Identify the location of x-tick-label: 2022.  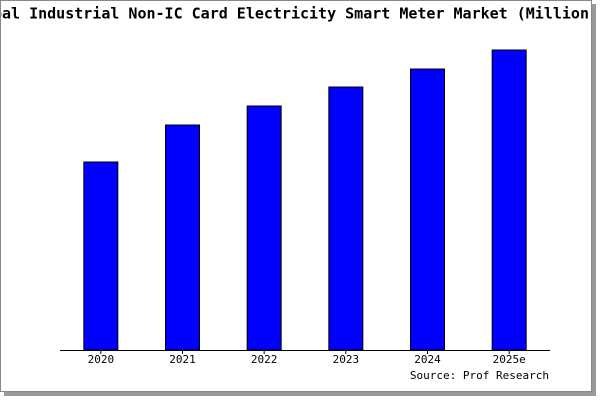
(264, 359).